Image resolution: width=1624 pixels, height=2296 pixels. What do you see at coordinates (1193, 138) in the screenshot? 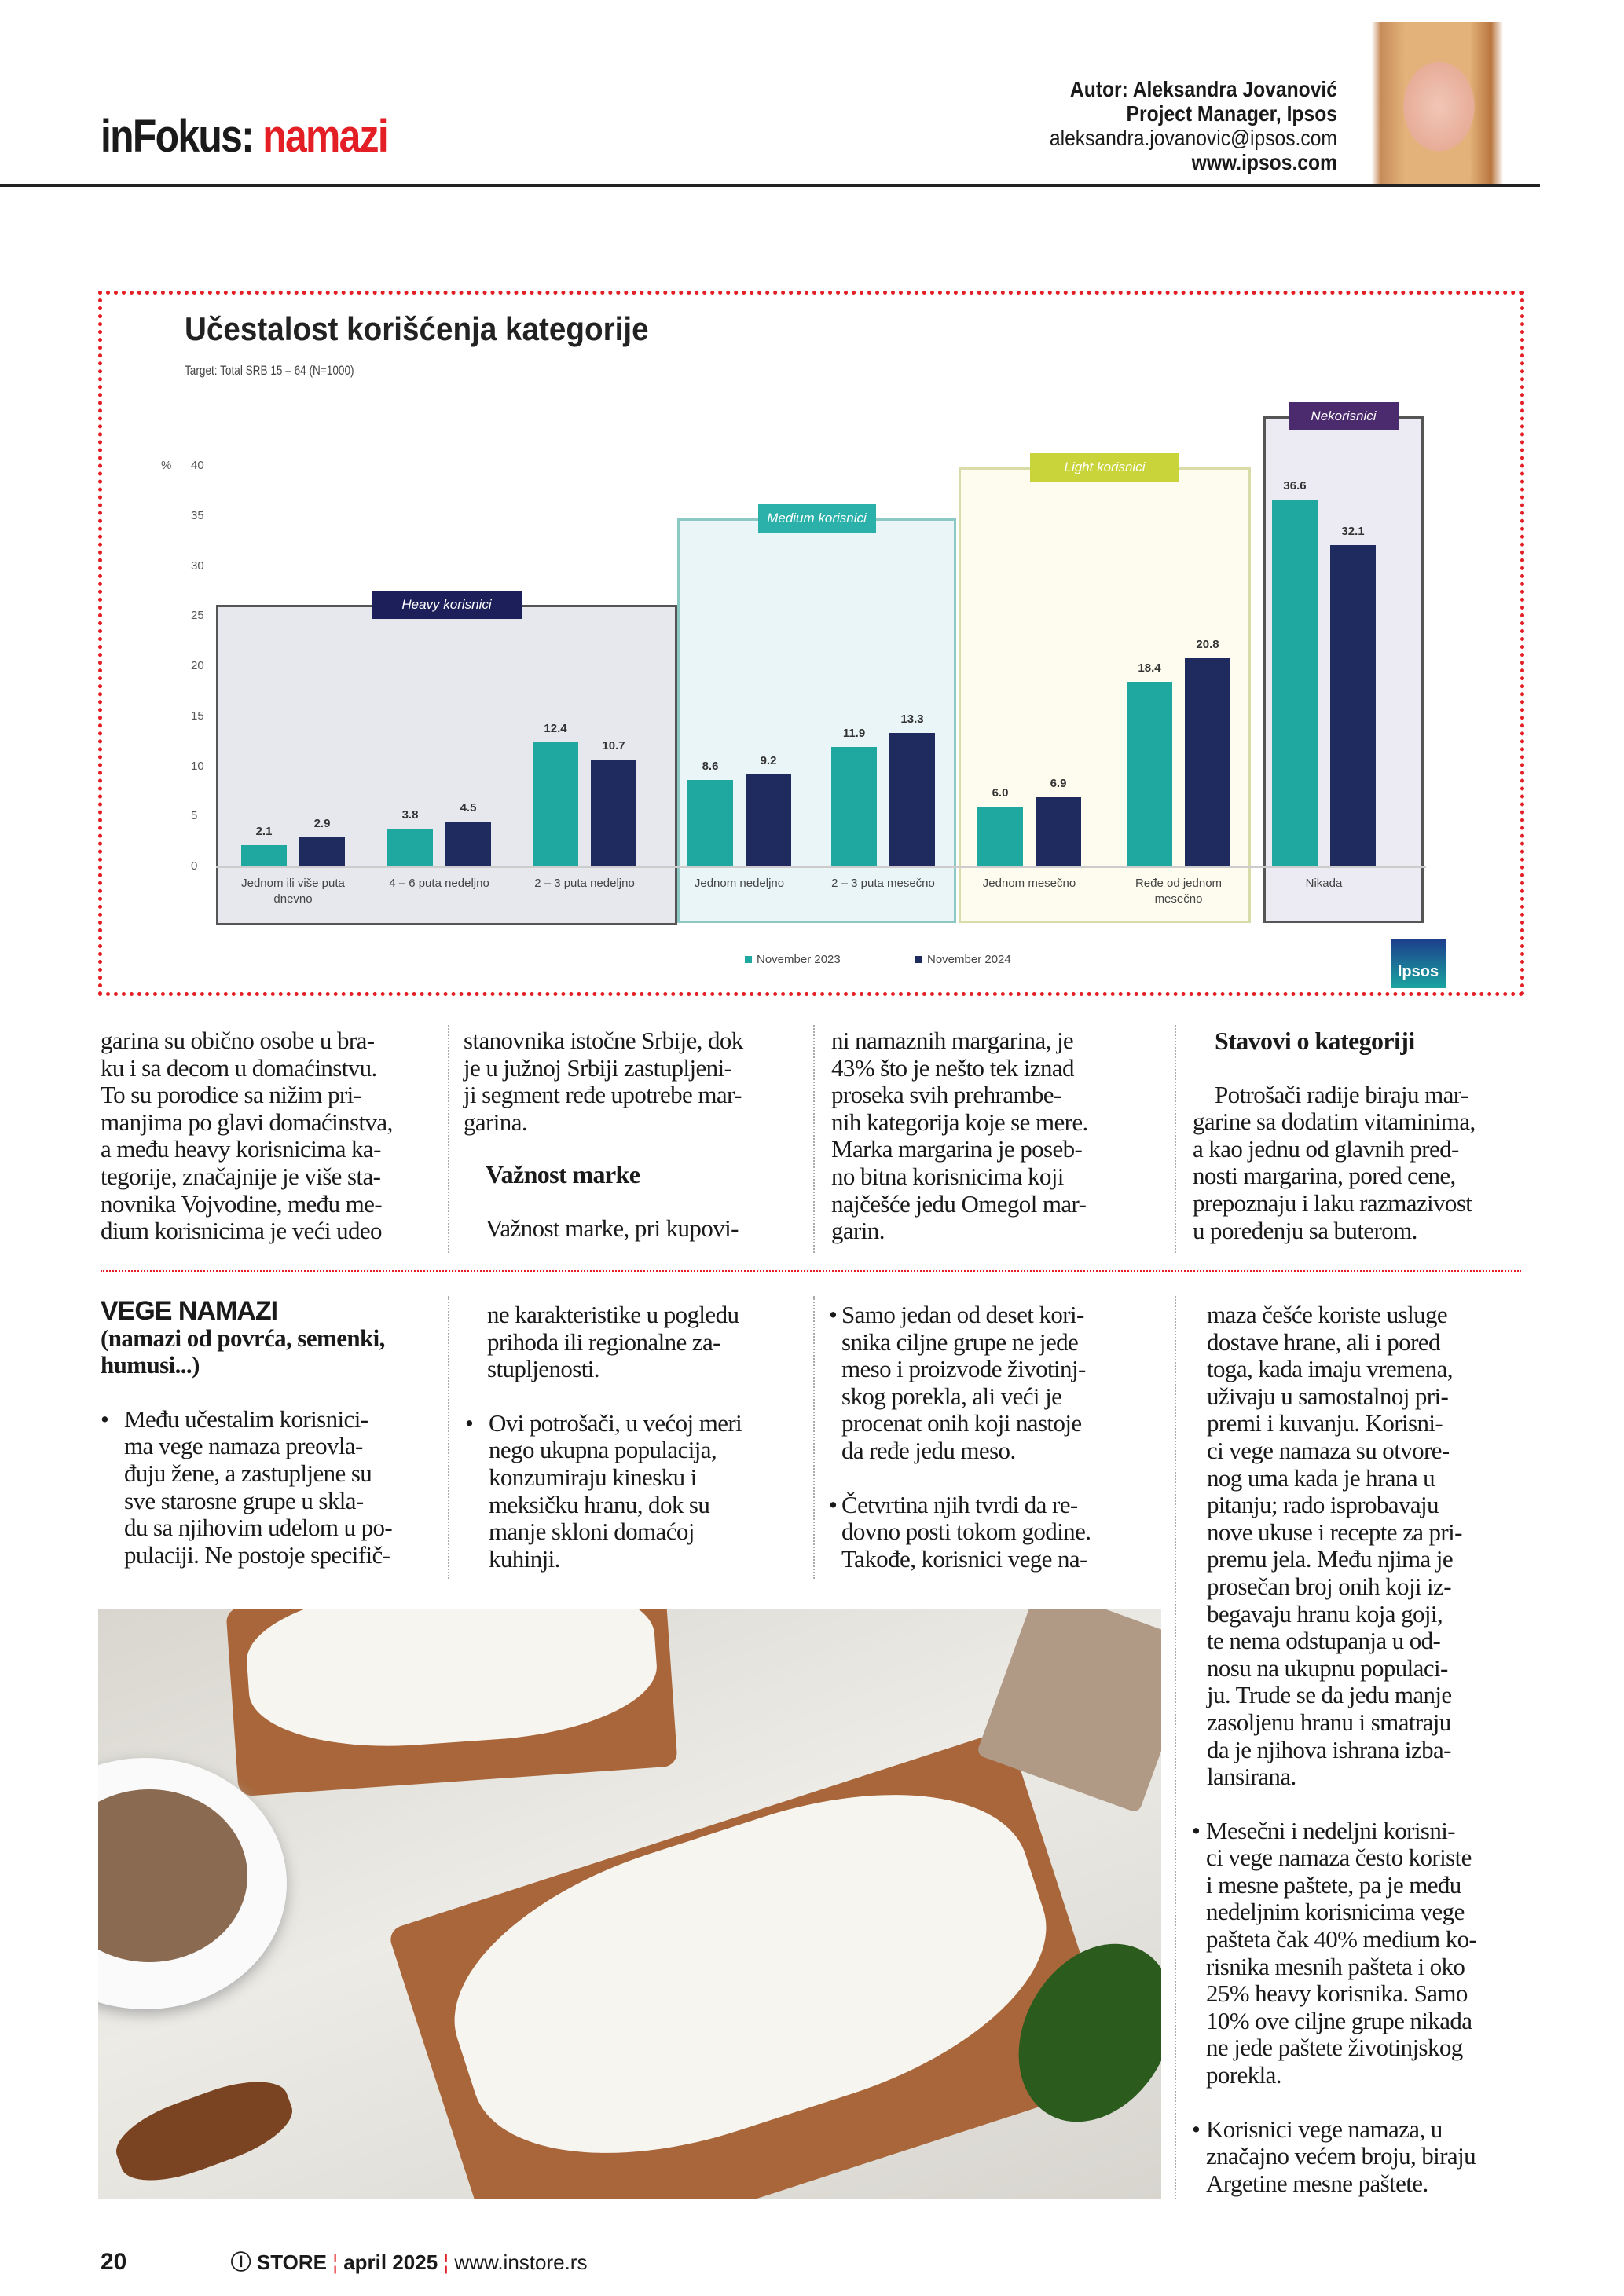
I see `author-email: aleksandra.jovanovic@ipsos.com` at bounding box center [1193, 138].